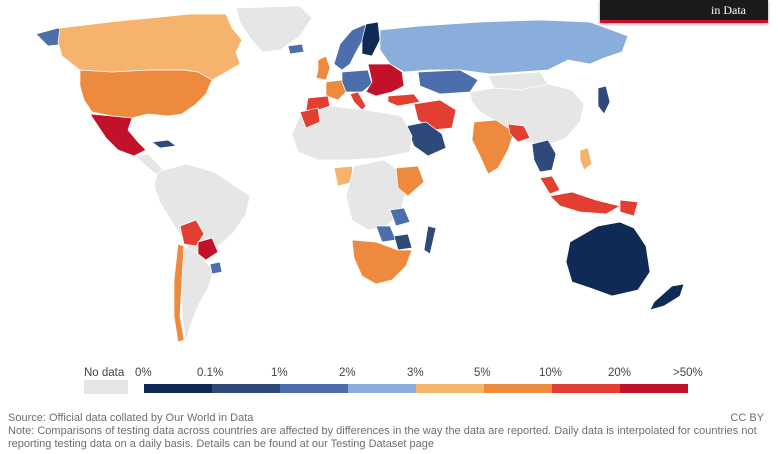 This screenshot has height=454, width=778. Describe the element at coordinates (357, 81) in the screenshot. I see `region-central-europe` at that location.